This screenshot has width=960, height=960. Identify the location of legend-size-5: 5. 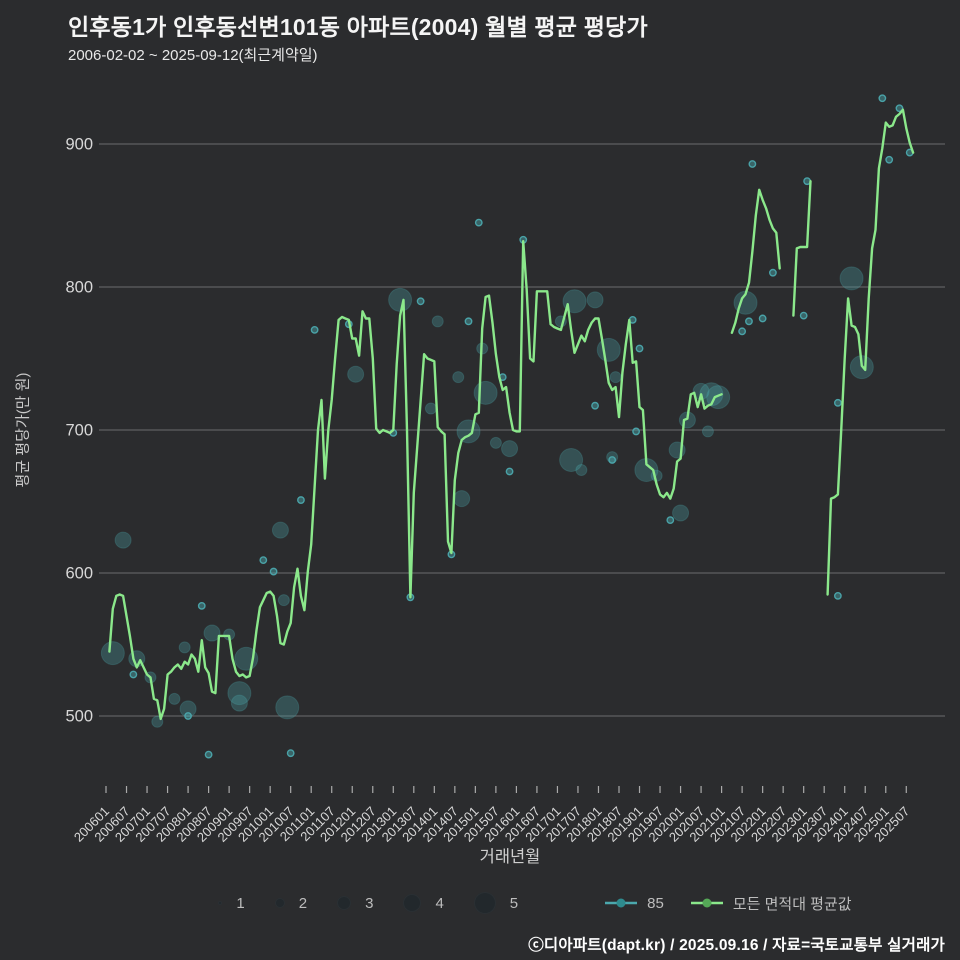
(496, 903).